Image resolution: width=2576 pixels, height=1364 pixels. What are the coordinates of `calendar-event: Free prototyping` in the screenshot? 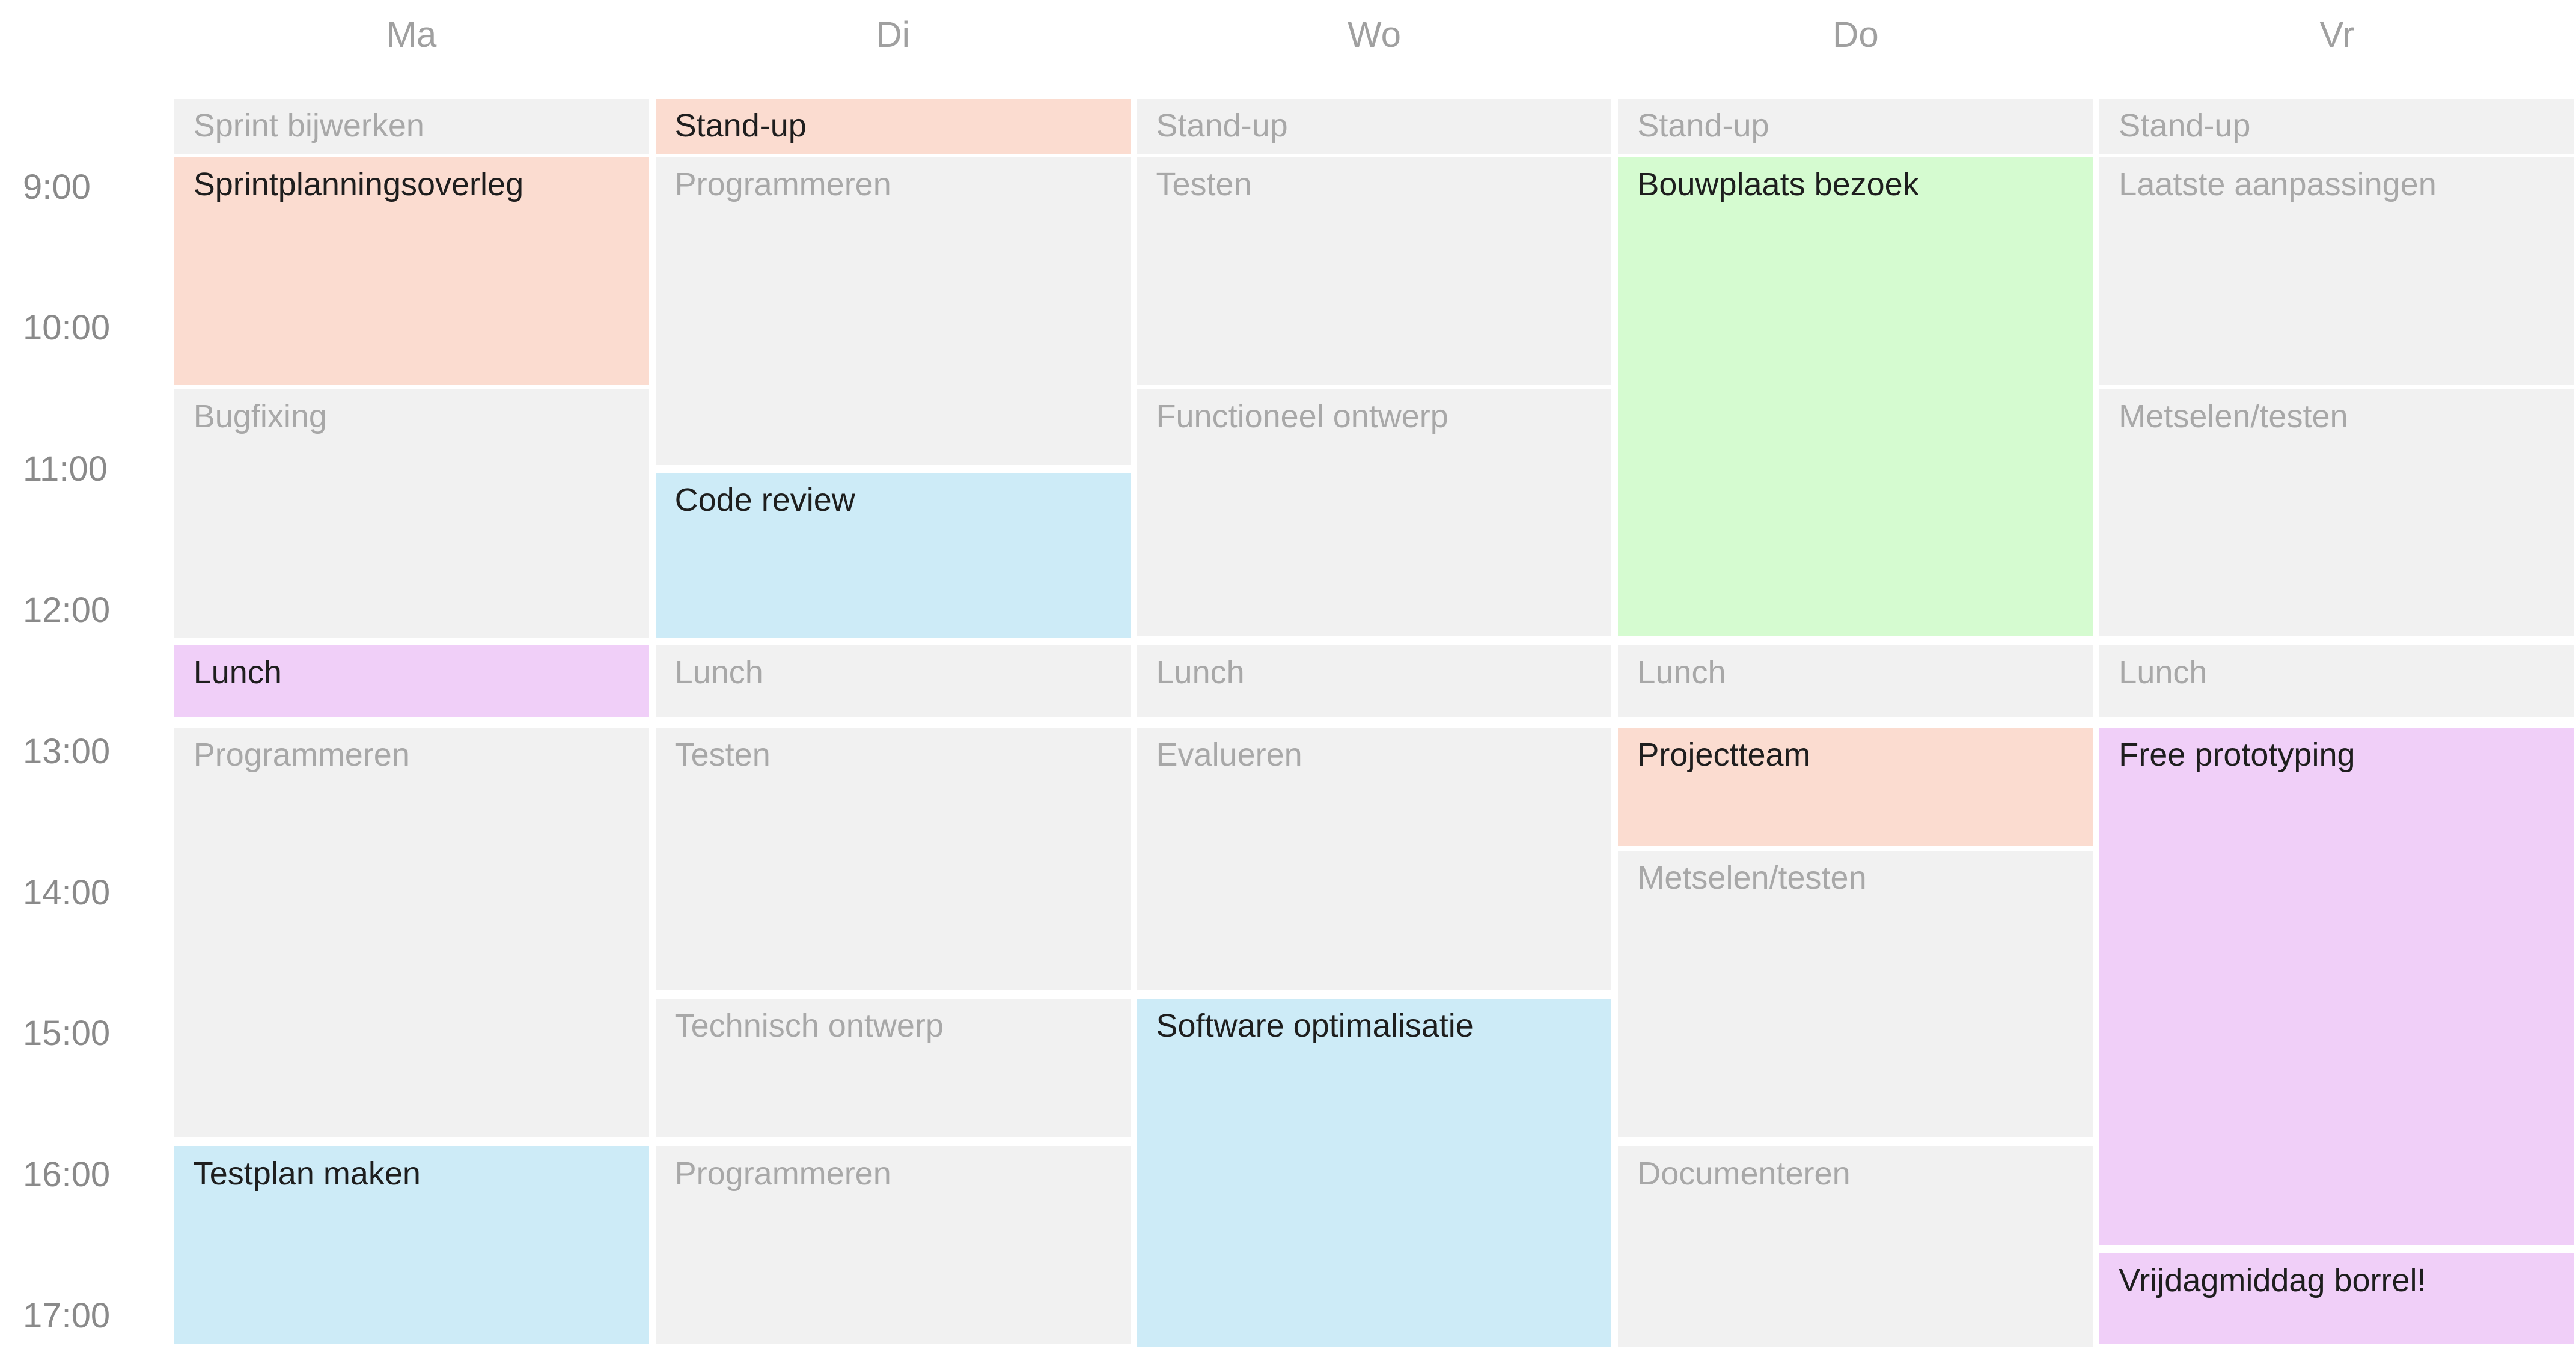 It's located at (2337, 986).